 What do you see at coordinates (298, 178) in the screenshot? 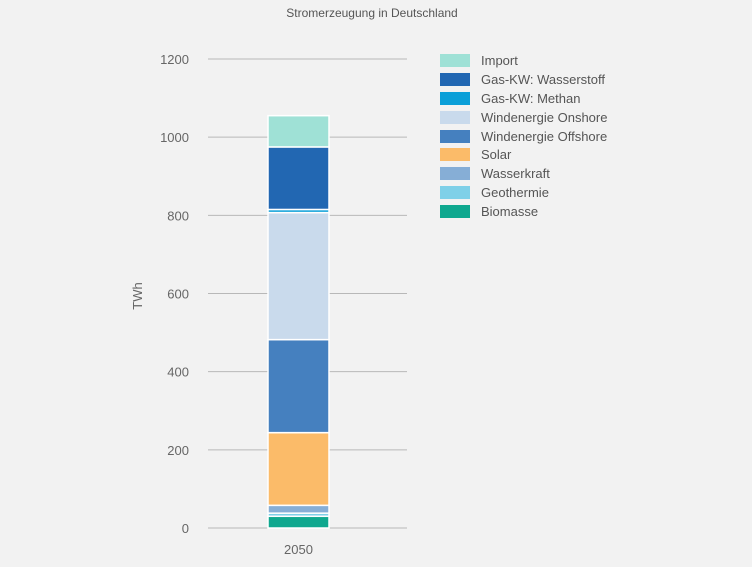
I see `bar-segment-gas-kw-wasserstoff` at bounding box center [298, 178].